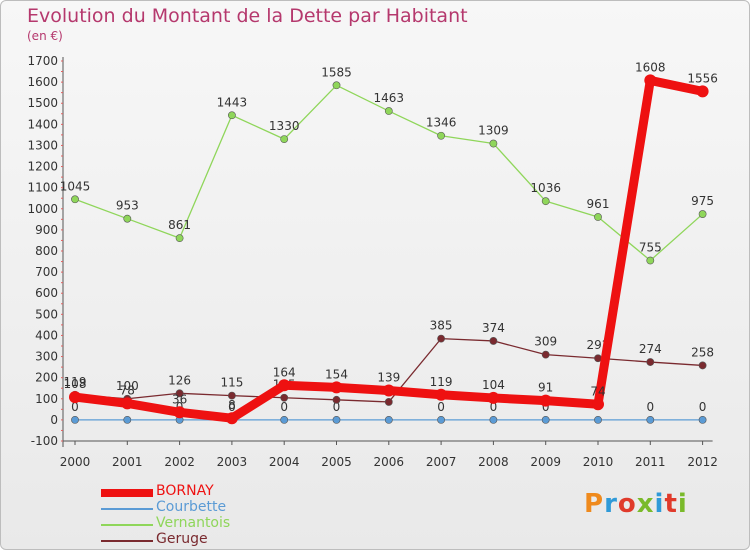 Image resolution: width=750 pixels, height=550 pixels. I want to click on y-tick-label: 1400, so click(42, 124).